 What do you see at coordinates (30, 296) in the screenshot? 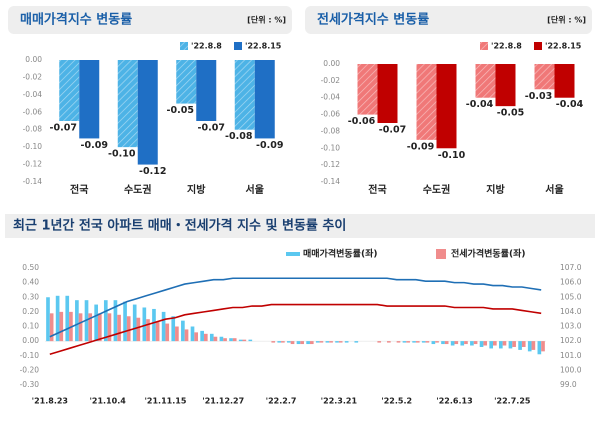
I see `y-tick-label: 0.30` at bounding box center [30, 296].